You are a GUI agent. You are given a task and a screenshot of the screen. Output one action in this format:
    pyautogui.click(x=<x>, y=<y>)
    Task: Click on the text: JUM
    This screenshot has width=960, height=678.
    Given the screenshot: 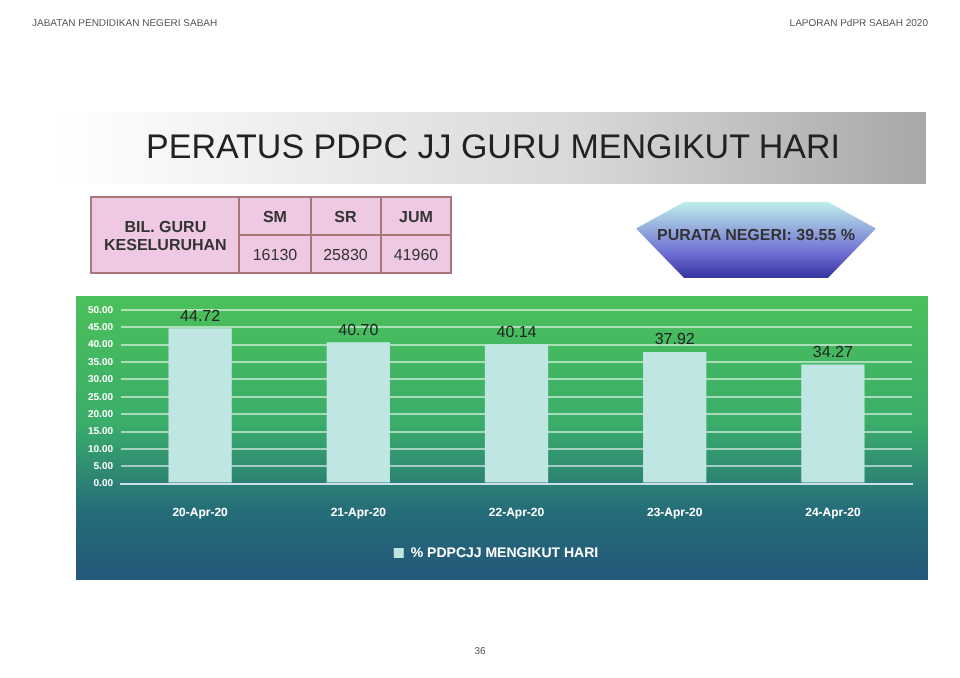 What is the action you would take?
    pyautogui.click(x=416, y=216)
    